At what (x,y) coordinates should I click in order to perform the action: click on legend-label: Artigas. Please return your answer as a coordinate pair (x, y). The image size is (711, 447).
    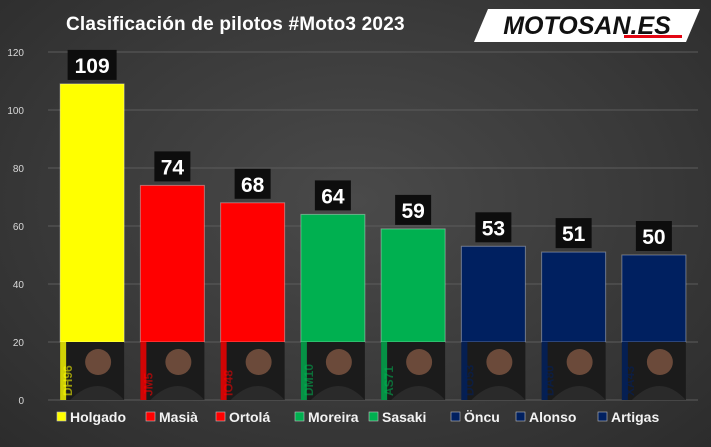
    Looking at the image, I should click on (635, 417).